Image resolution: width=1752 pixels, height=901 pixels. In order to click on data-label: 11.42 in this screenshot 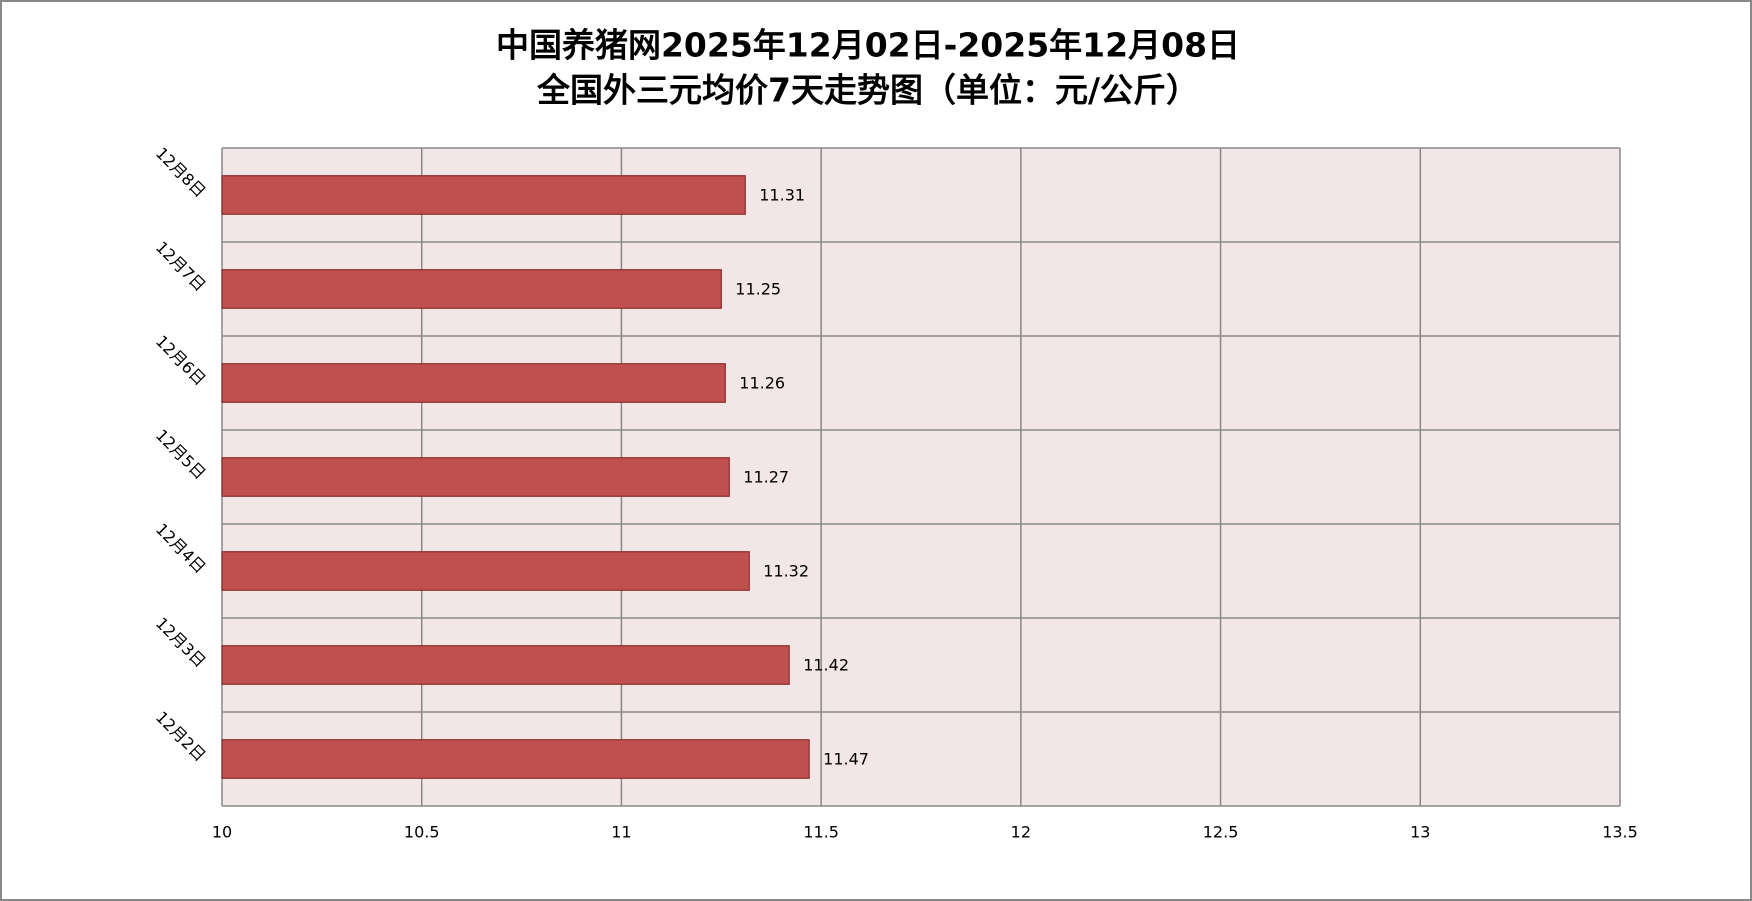, I will do `click(826, 665)`.